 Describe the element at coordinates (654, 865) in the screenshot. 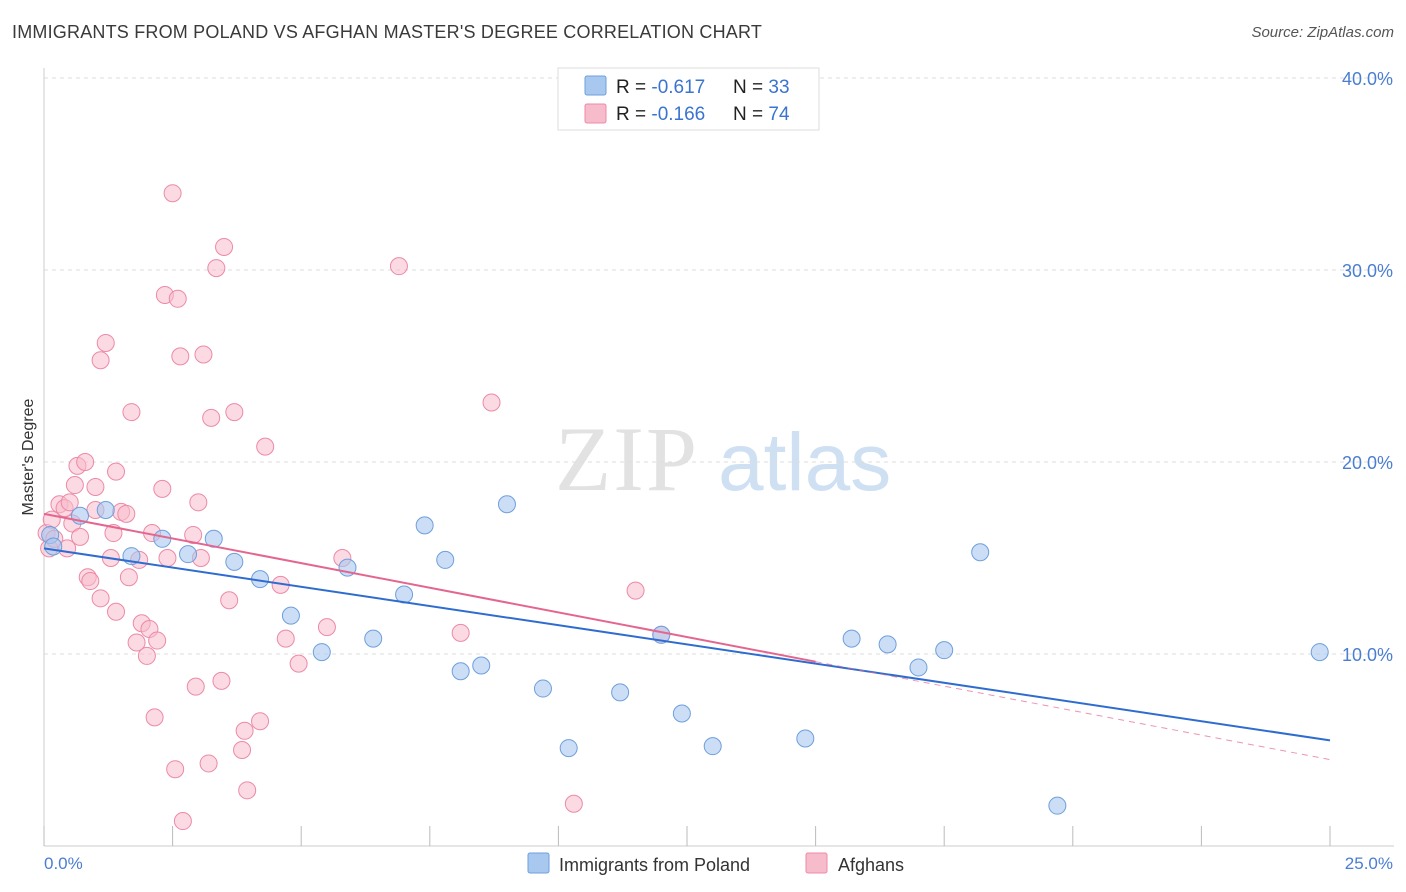

I see `legend-label-poland: Immigrants from Poland` at that location.